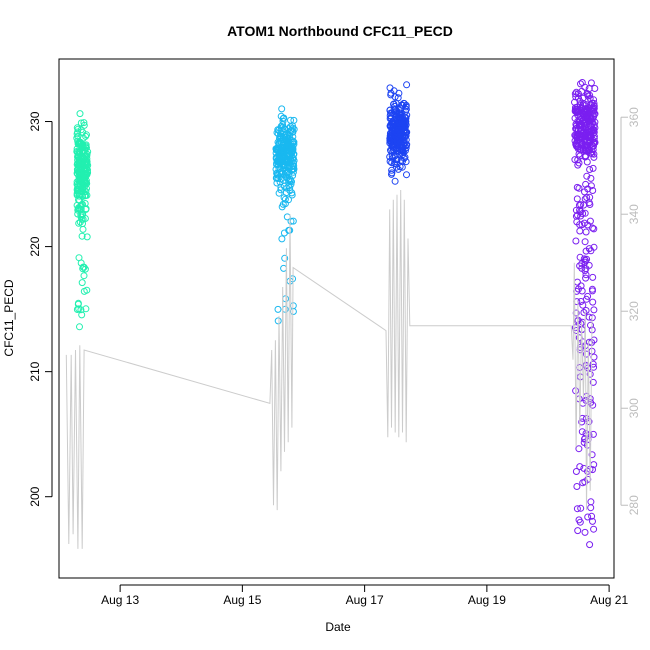  Describe the element at coordinates (40, 309) in the screenshot. I see `y-axis: 200 210 220 230` at that location.